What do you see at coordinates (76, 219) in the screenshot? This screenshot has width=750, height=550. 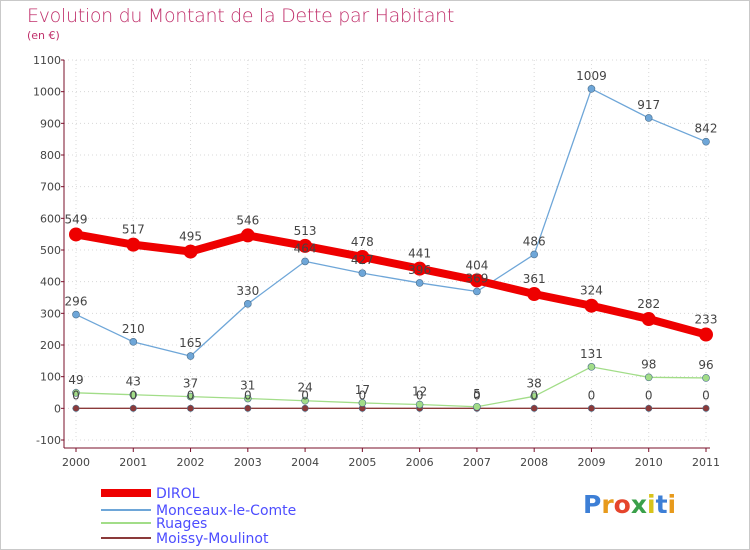 I see `data-label: 549` at bounding box center [76, 219].